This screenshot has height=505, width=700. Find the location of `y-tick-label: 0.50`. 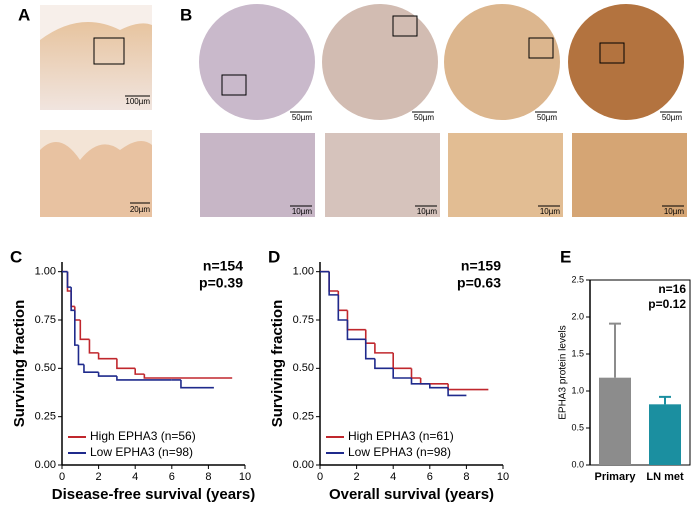

y-tick-label: 0.50 is located at coordinates (303, 368).